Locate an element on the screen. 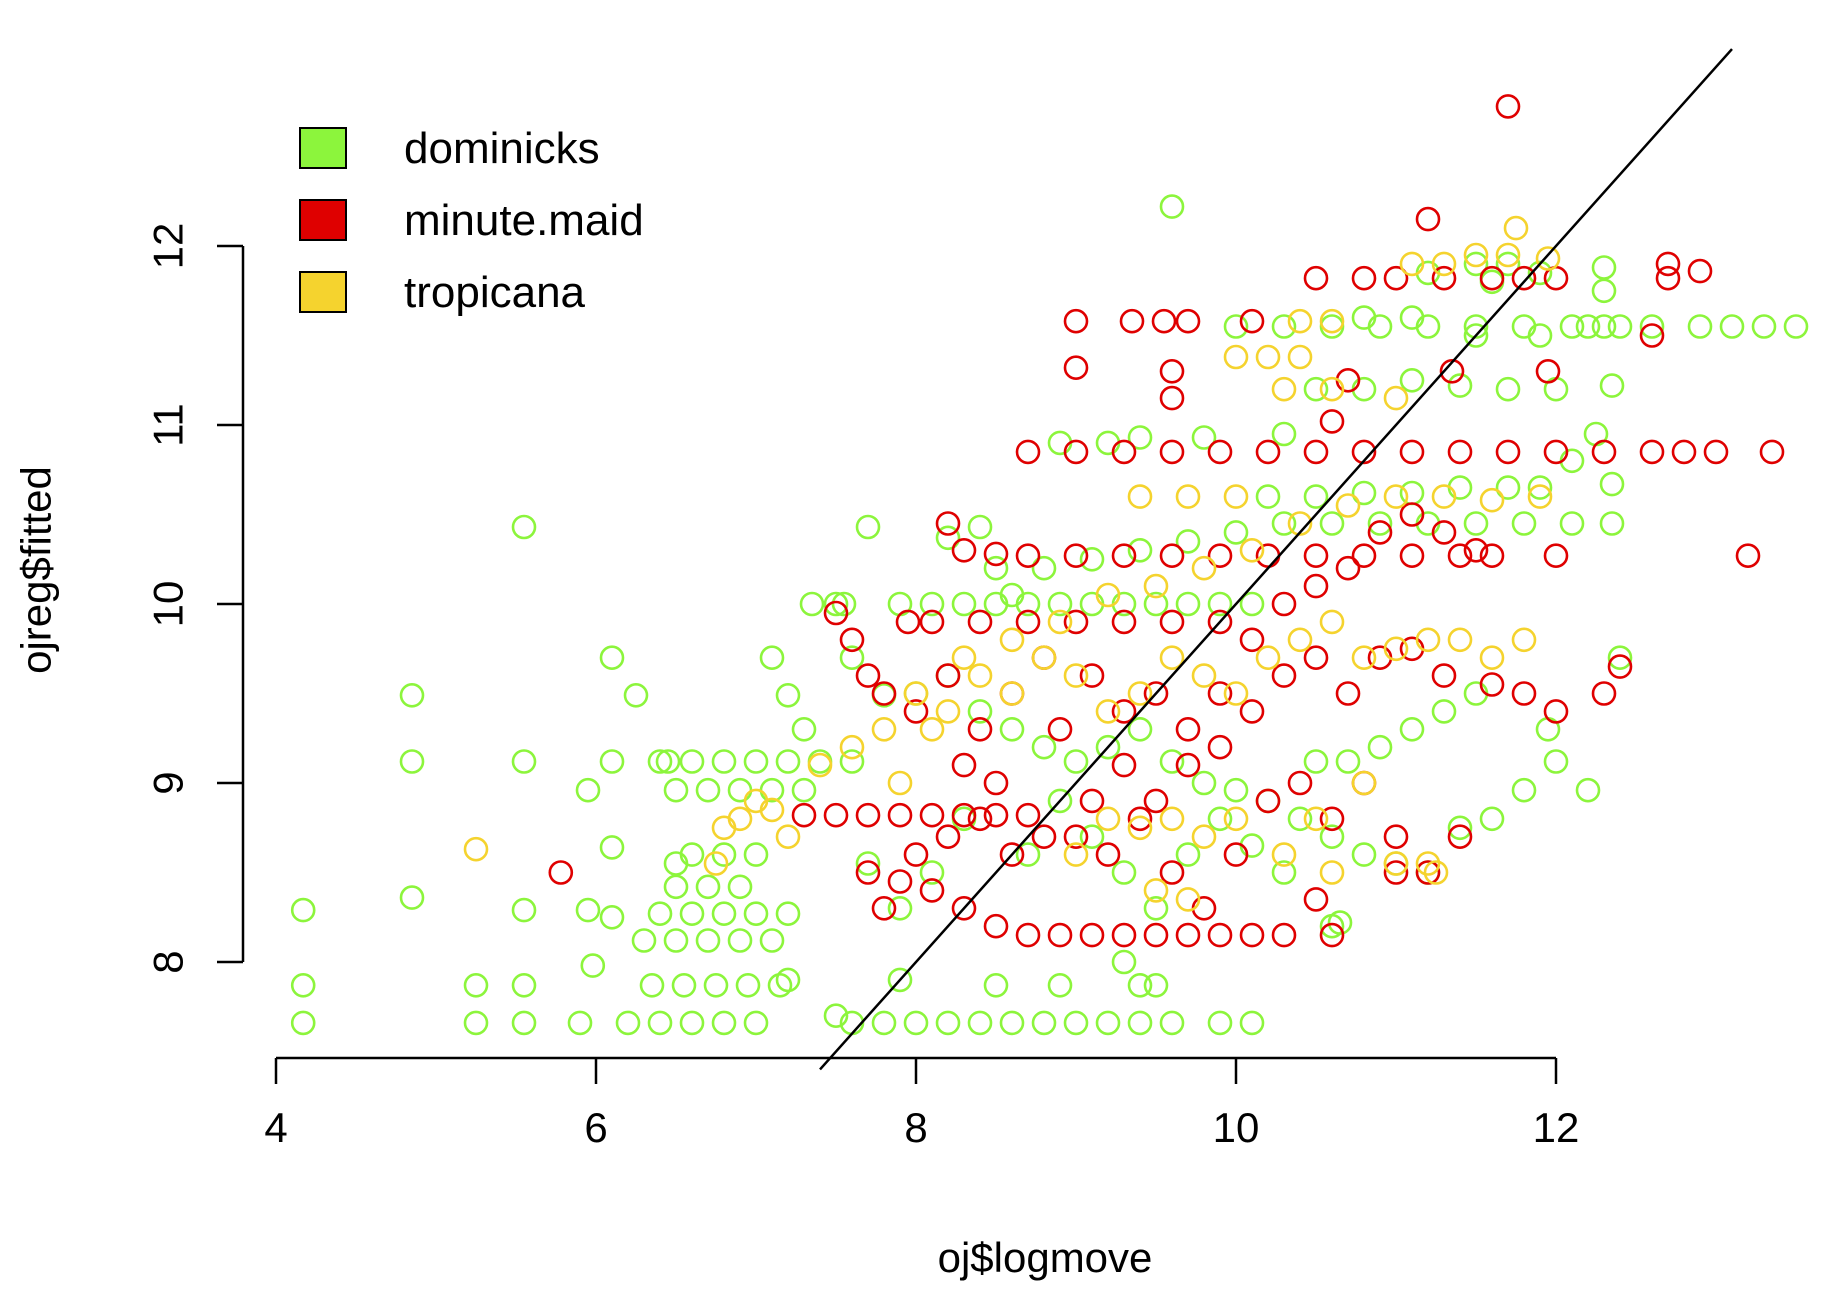 The image size is (1839, 1298). legend-label: dominicks is located at coordinates (502, 148).